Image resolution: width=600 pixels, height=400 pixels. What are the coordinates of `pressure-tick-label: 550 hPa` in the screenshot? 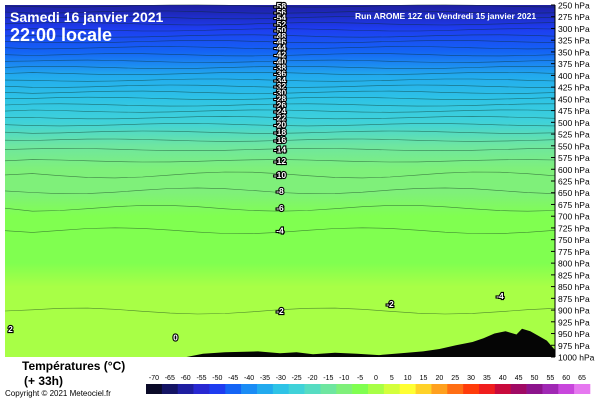 It's located at (574, 146).